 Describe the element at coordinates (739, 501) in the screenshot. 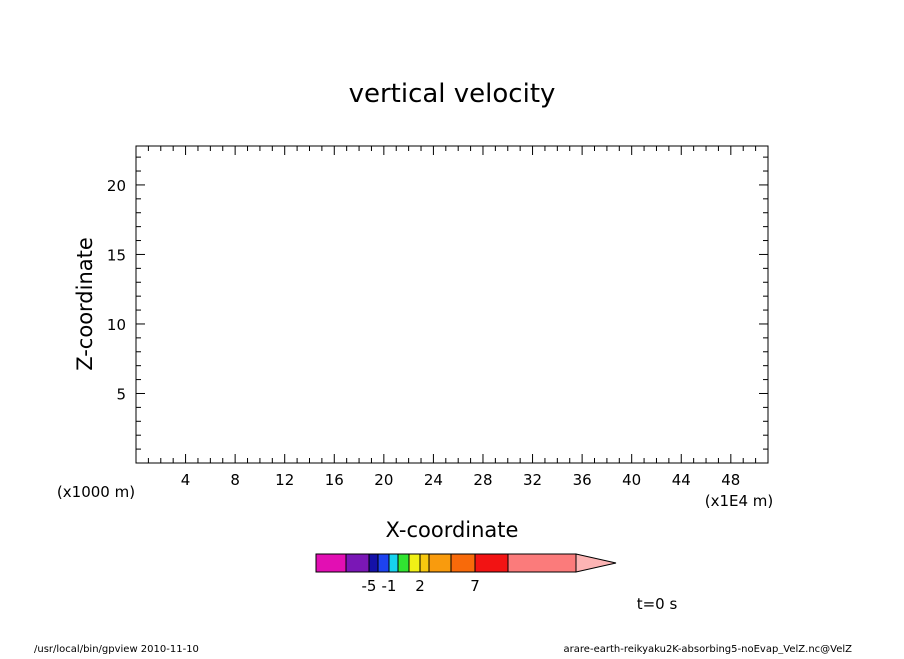

I see `x-unit-label: (x1E4 m)` at that location.